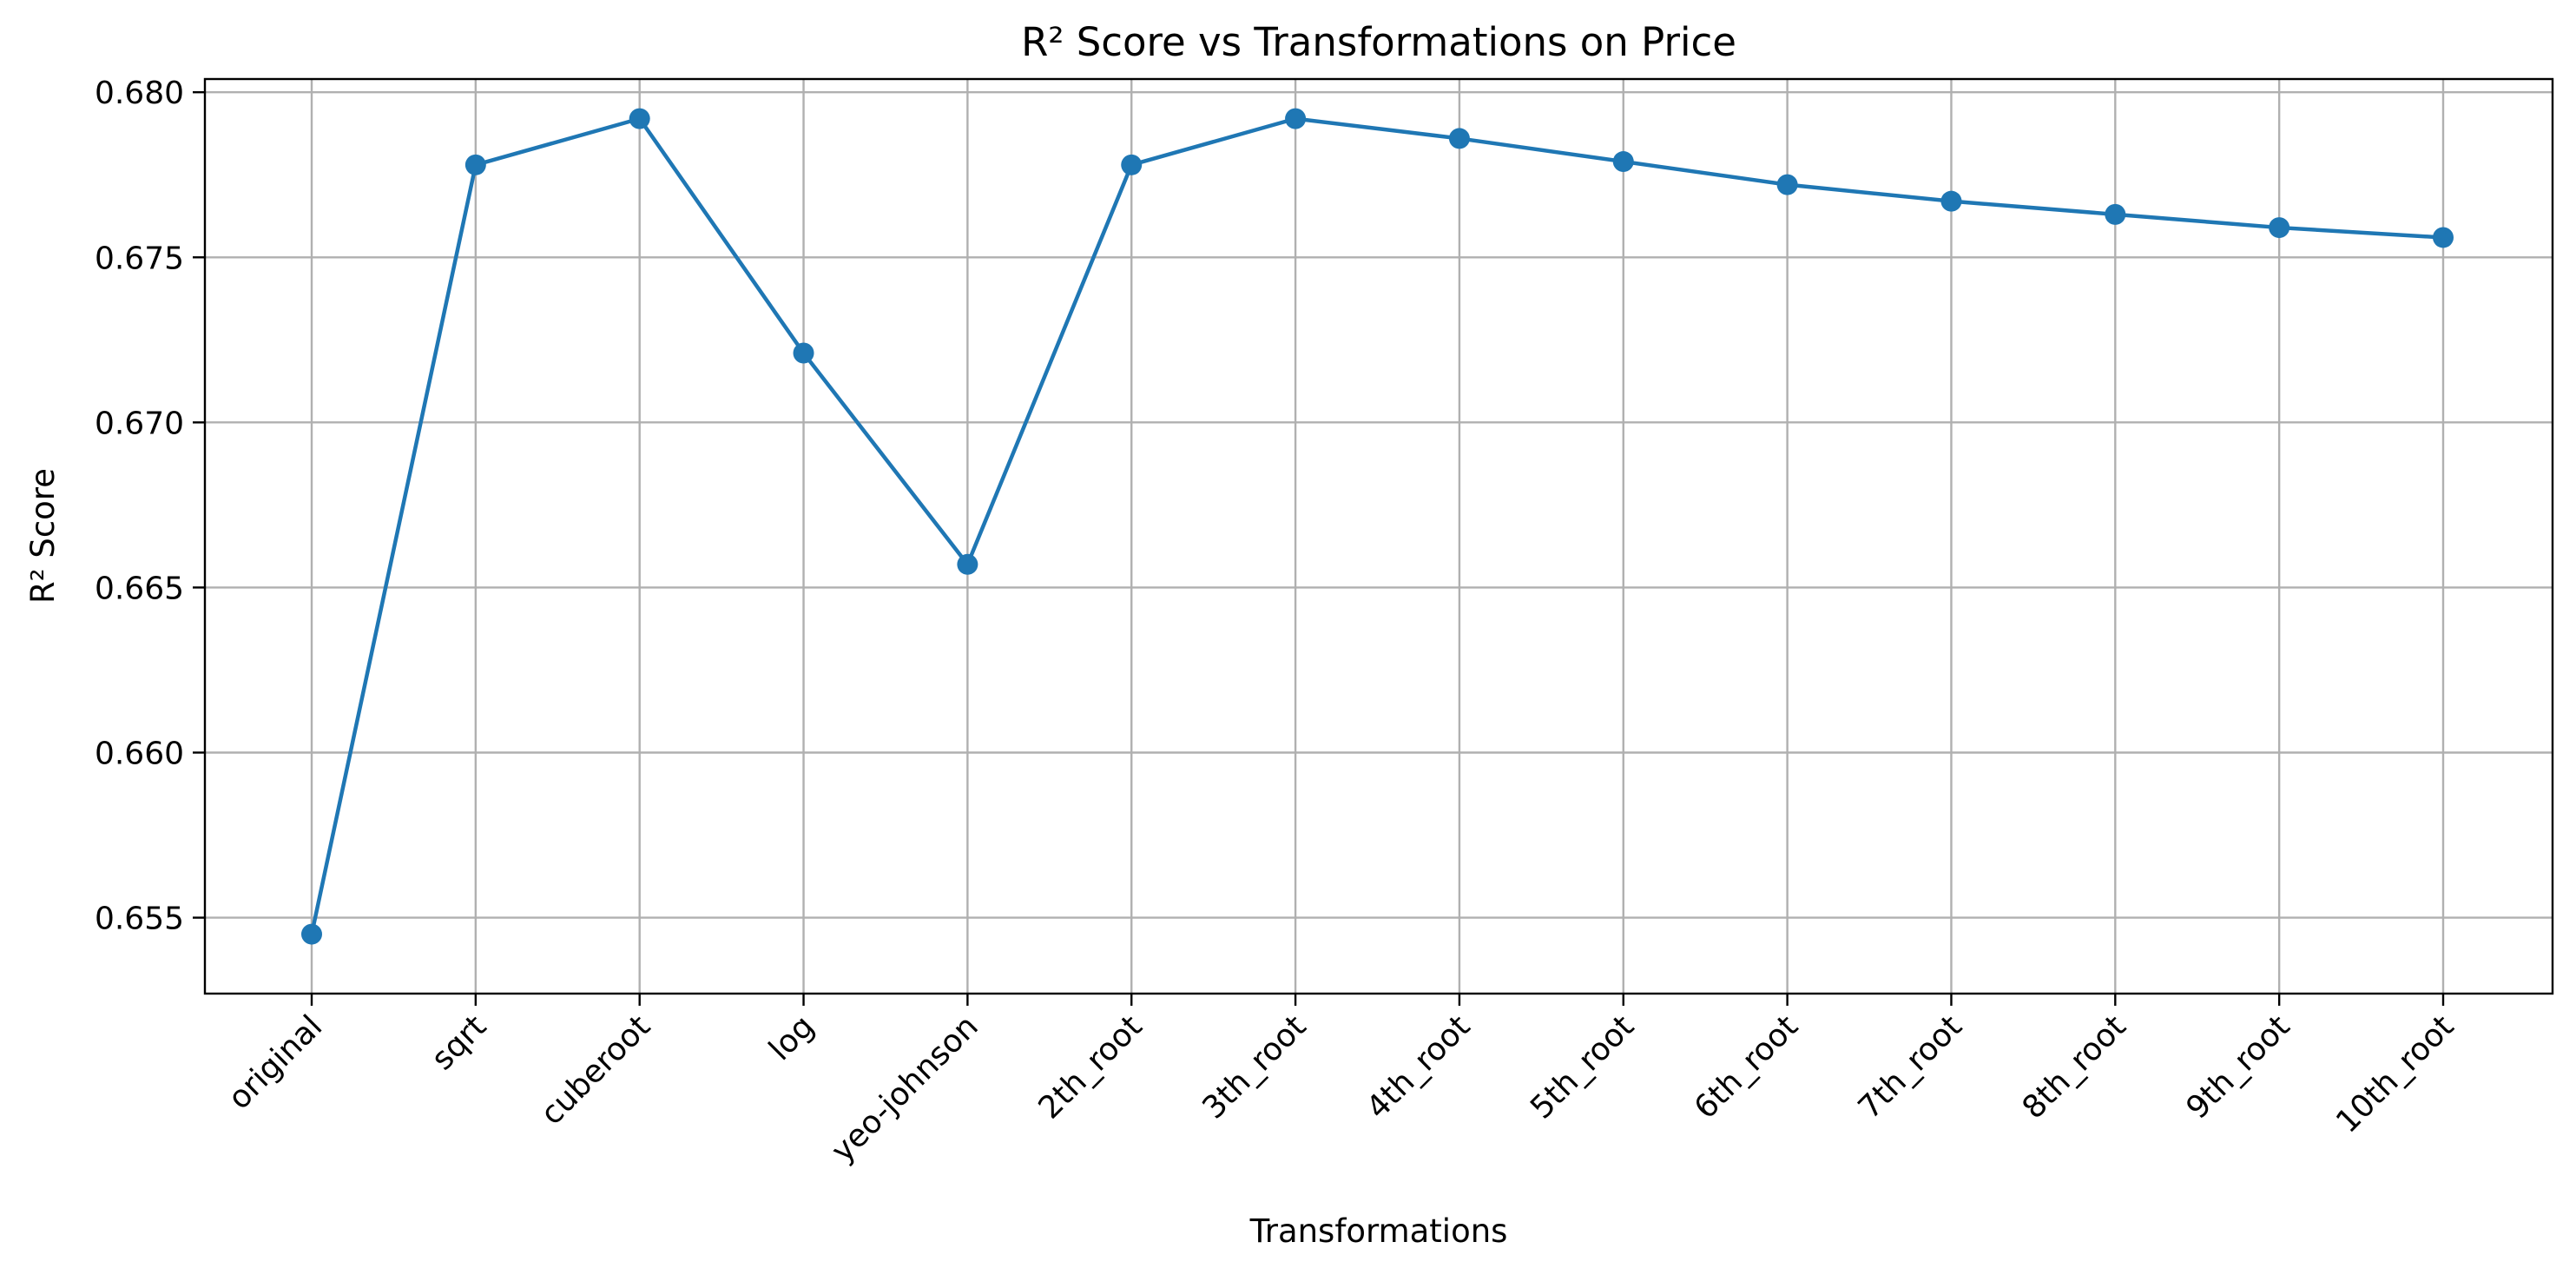 The height and width of the screenshot is (1275, 2576). Describe the element at coordinates (139, 93) in the screenshot. I see `y-tick-label: 0.680` at that location.